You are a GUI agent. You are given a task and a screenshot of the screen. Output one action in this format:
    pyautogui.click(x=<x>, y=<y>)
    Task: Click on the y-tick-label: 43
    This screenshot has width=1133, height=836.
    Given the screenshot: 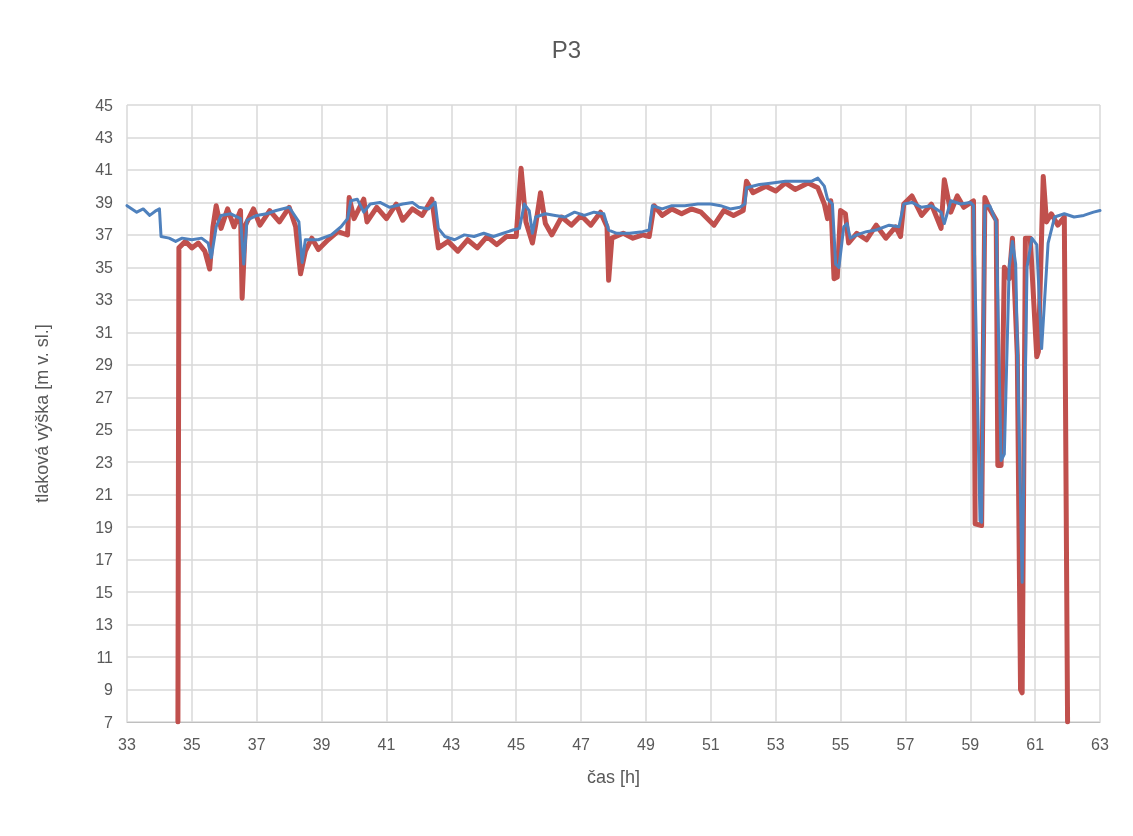 What is the action you would take?
    pyautogui.click(x=104, y=137)
    